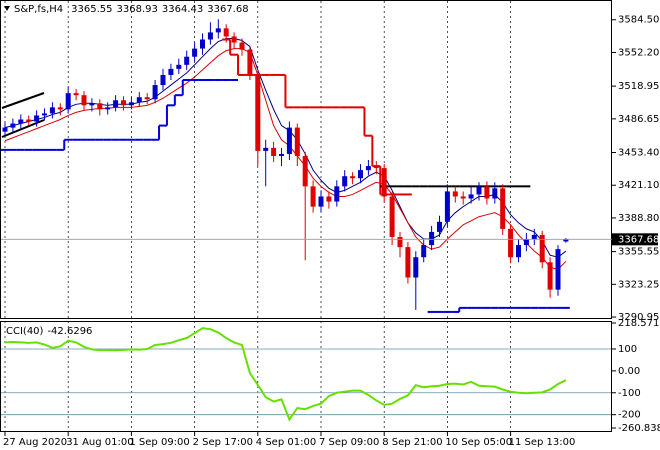 The image size is (660, 450). Describe the element at coordinates (182, 9) in the screenshot. I see `last-low: 3364.43` at that location.